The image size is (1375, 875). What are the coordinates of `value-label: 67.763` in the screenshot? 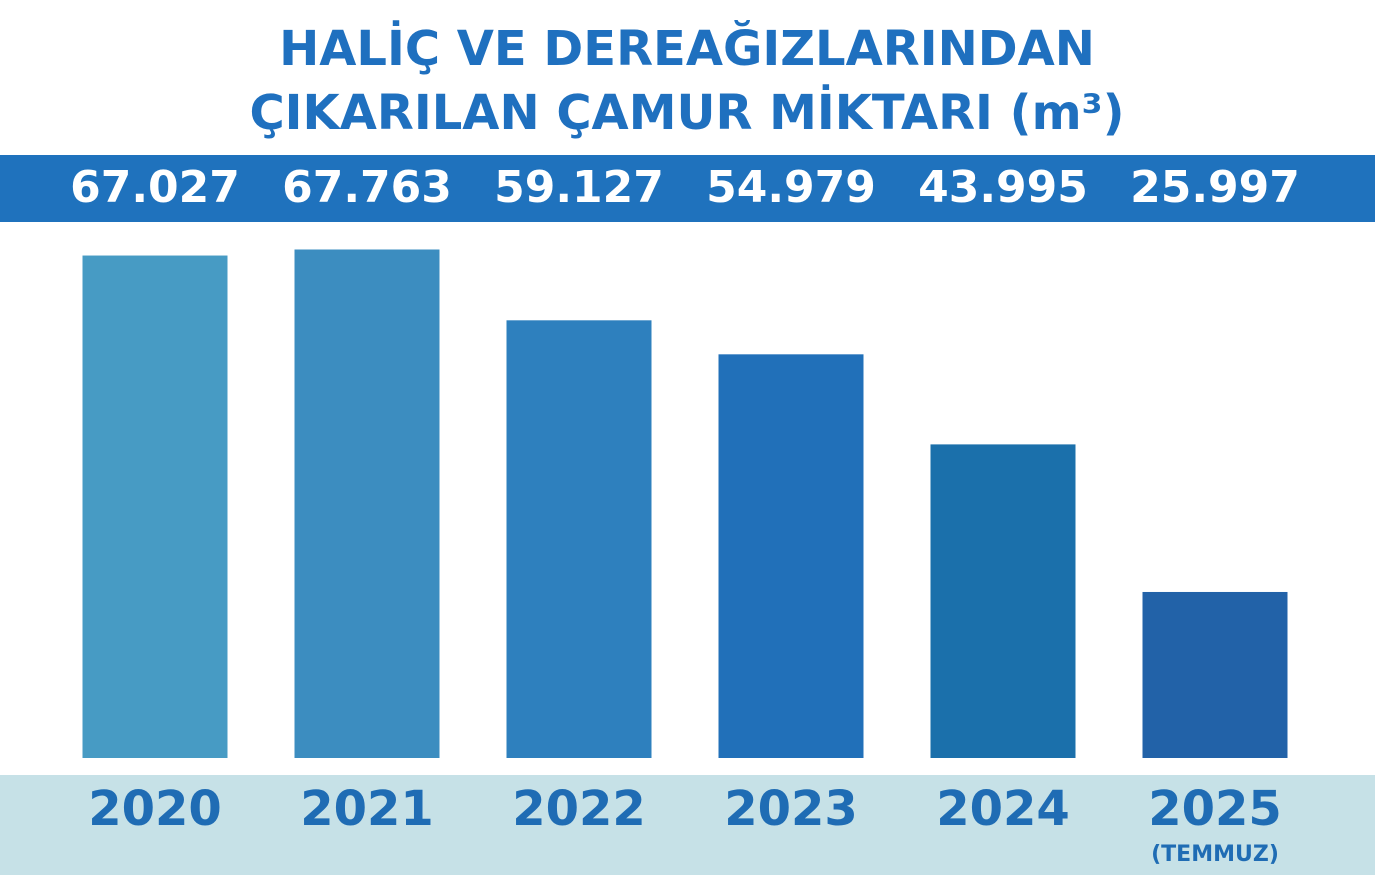 It's located at (367, 187).